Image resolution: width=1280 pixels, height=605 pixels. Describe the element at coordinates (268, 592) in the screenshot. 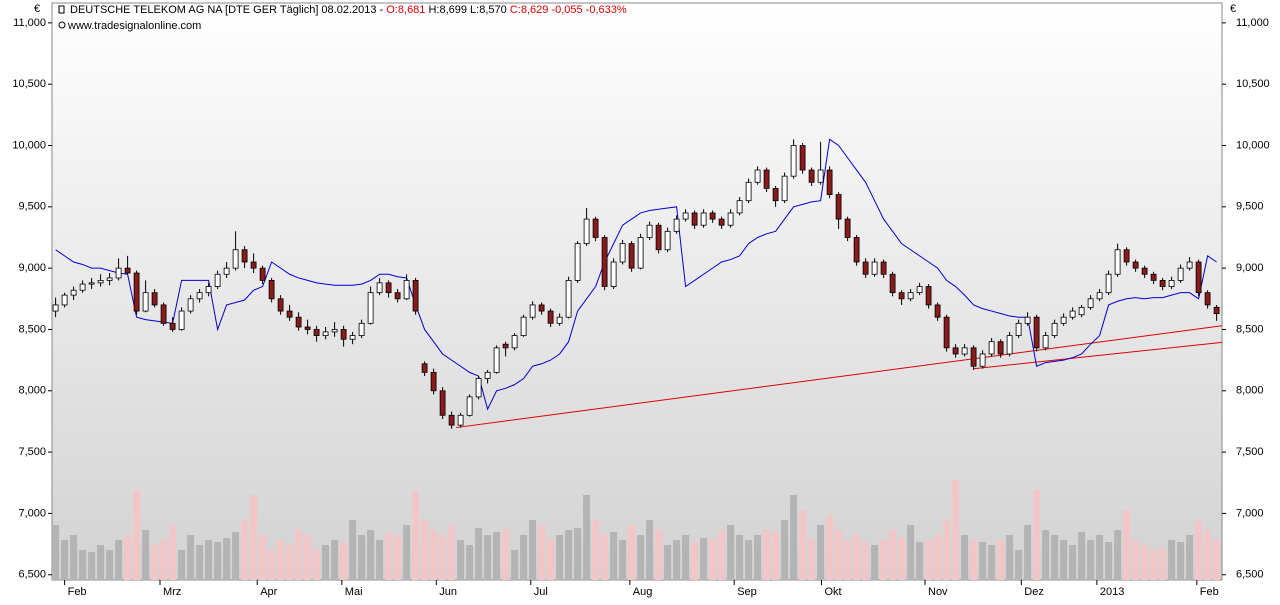

I see `x-tick-label: Apr` at that location.